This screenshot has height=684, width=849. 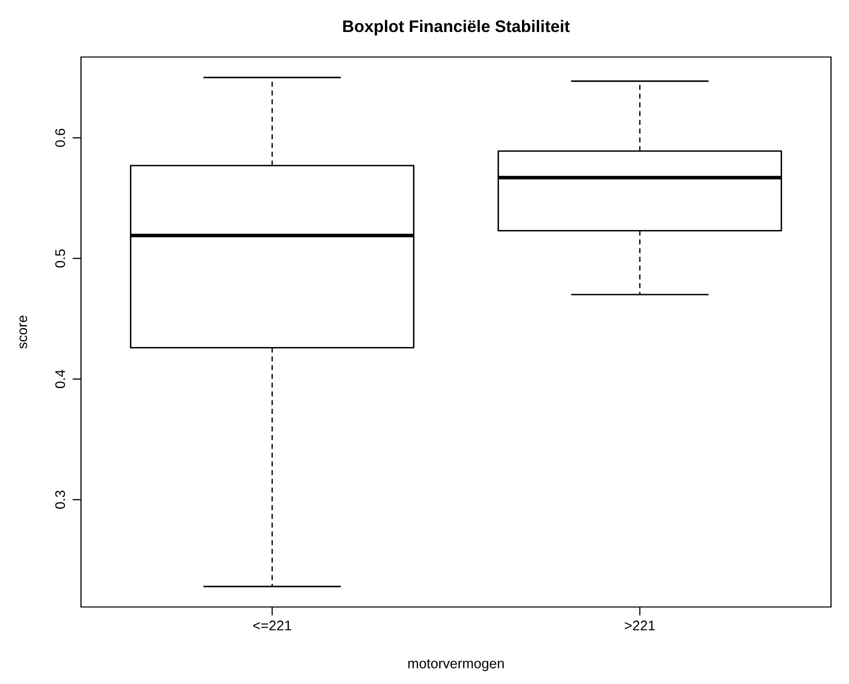 I want to click on chart-title: Boxplot Financiële Stabiliteit, so click(x=456, y=28).